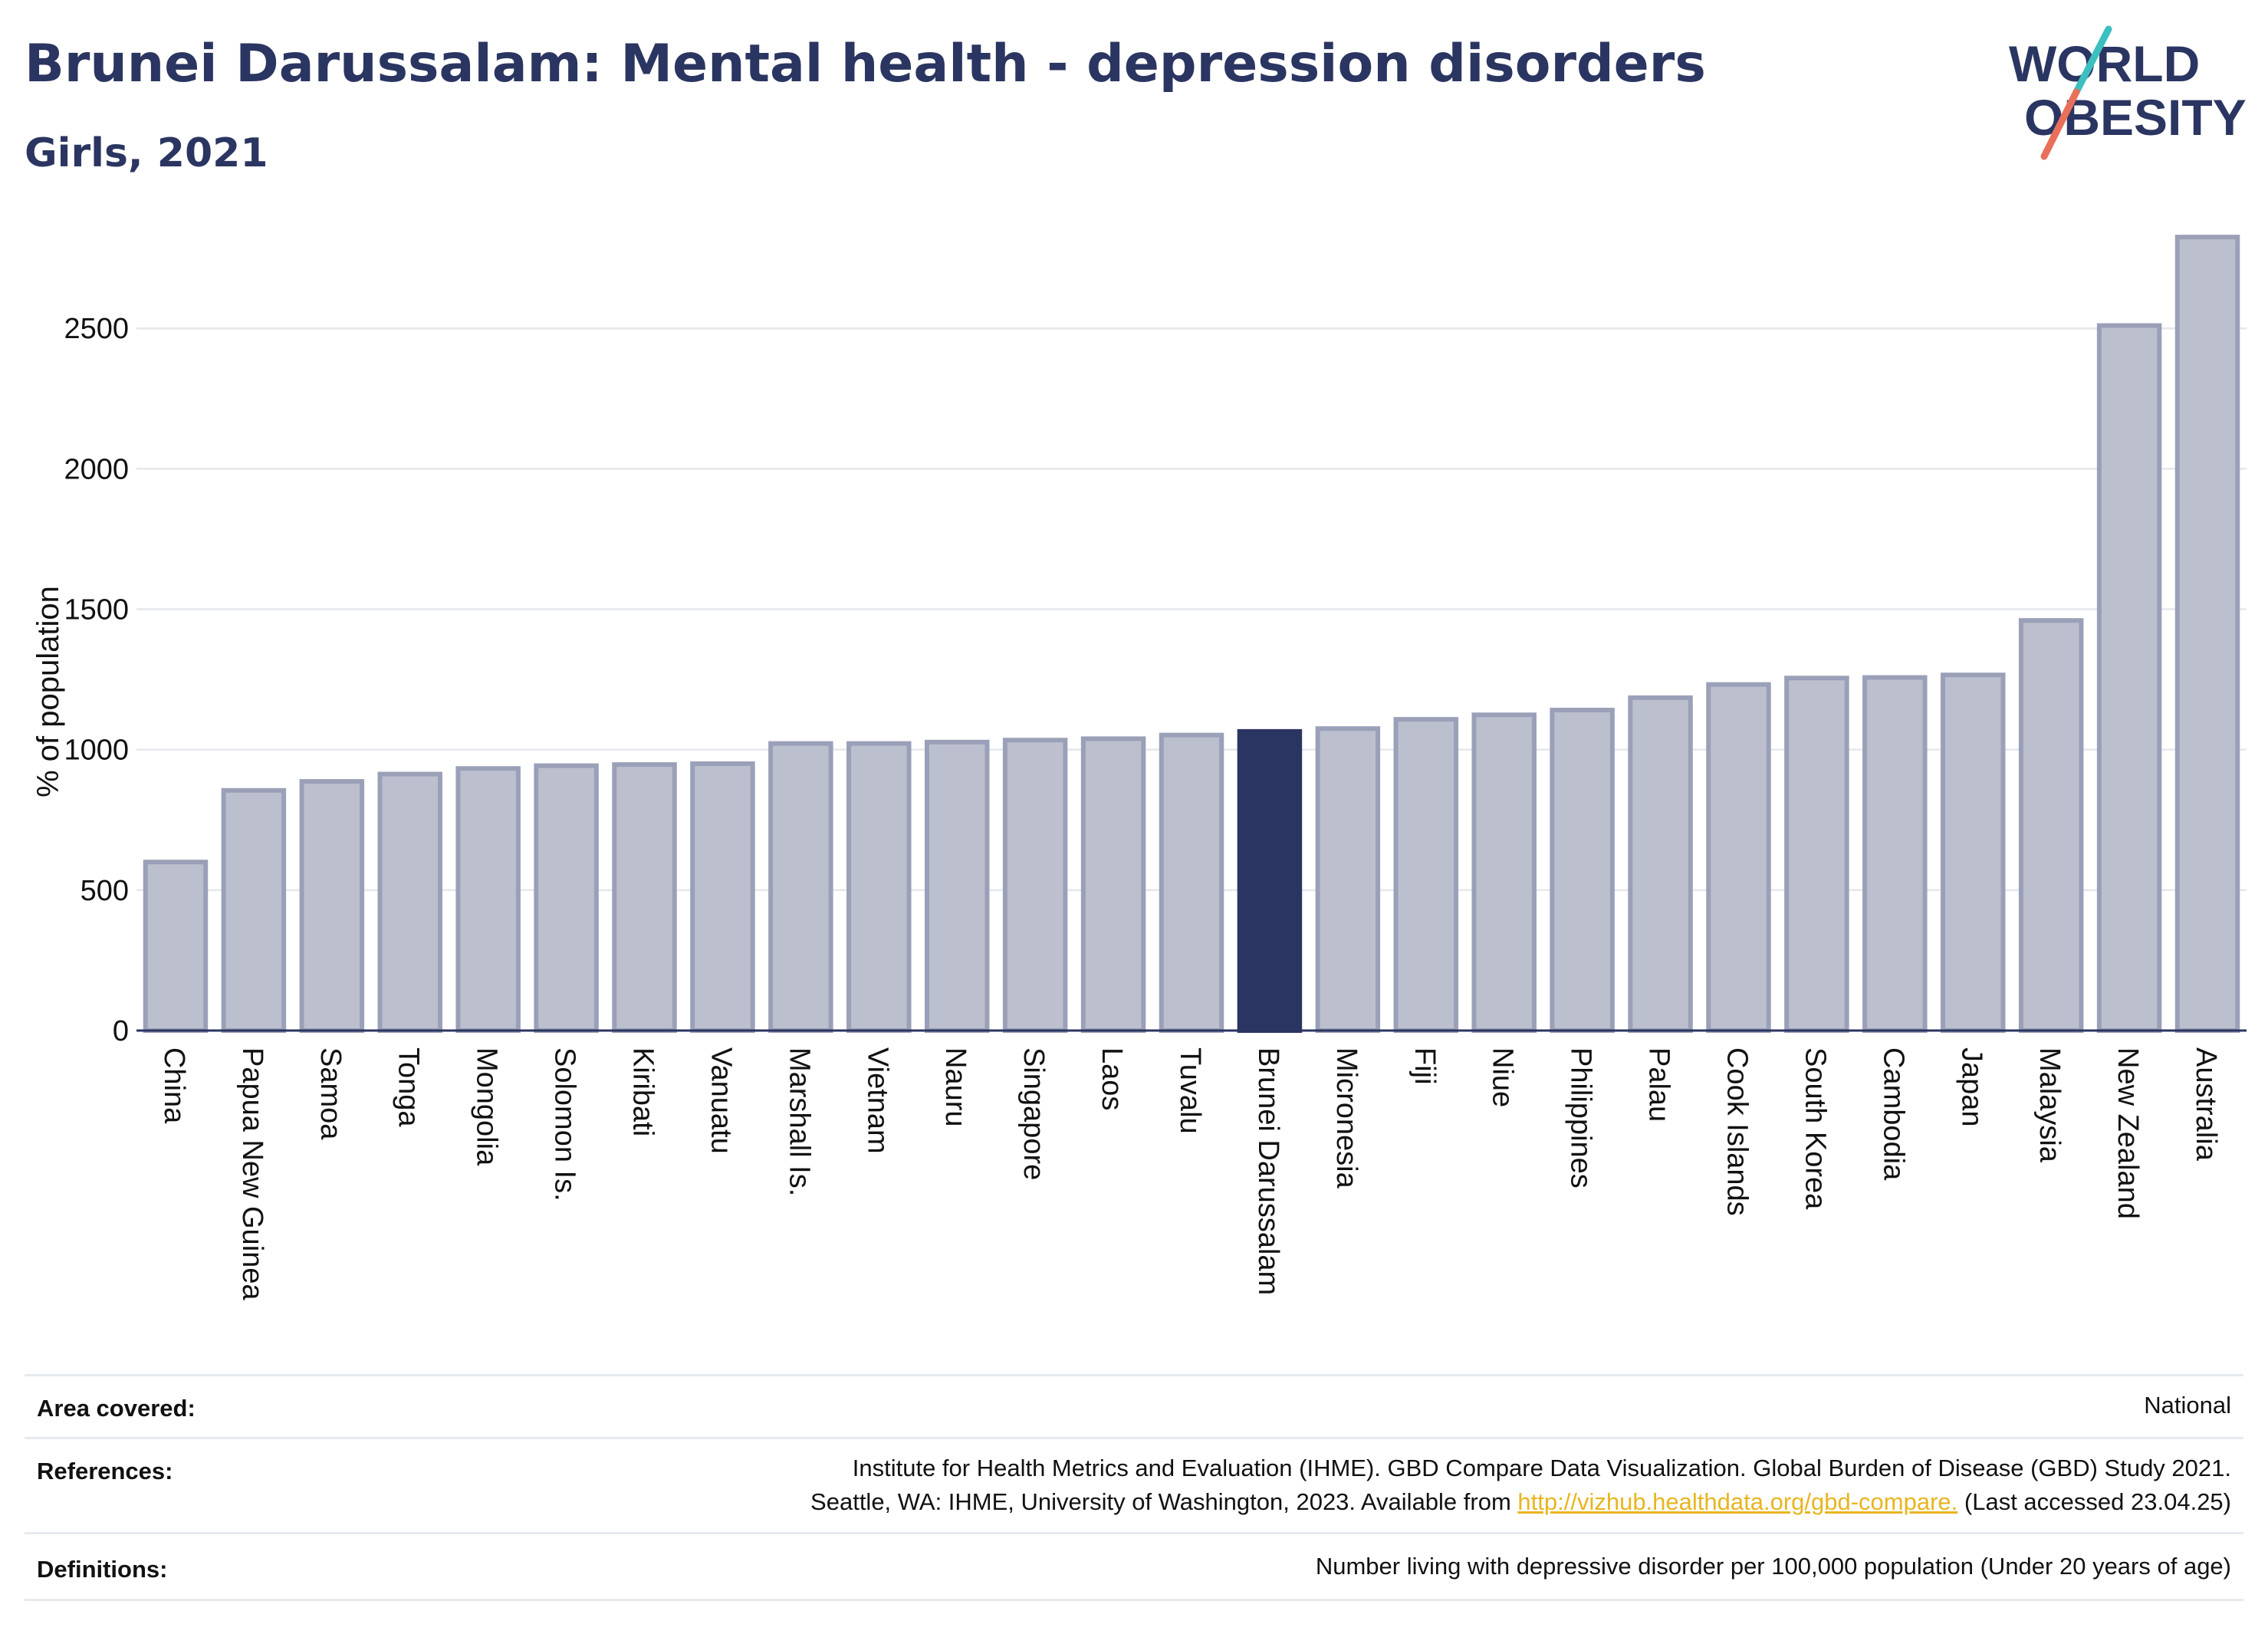 The height and width of the screenshot is (1634, 2268). I want to click on bar-china, so click(176, 947).